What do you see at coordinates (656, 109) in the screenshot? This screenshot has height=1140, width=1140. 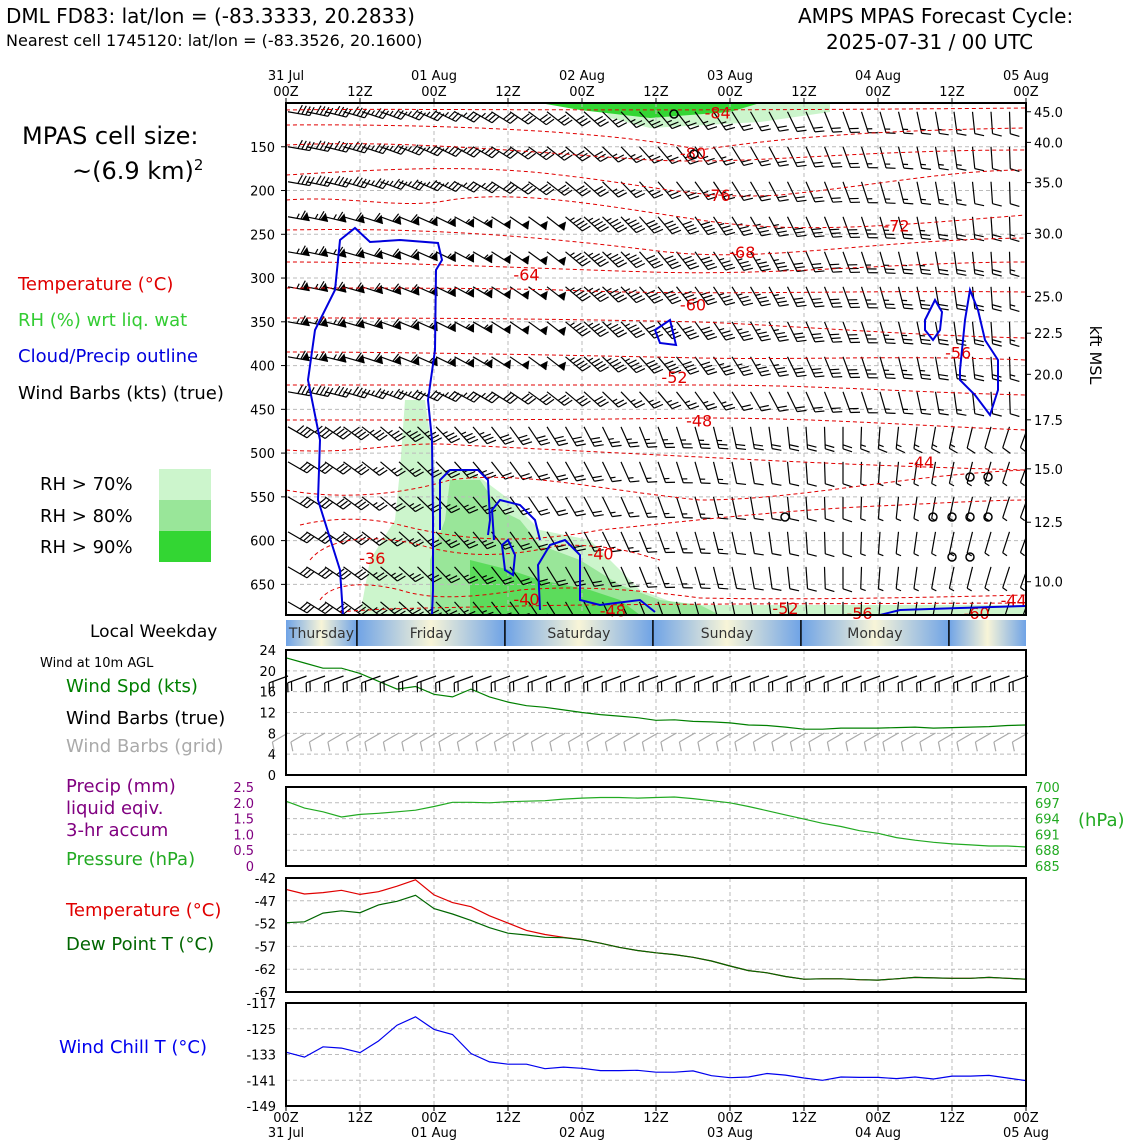 I see `isotherm-a` at bounding box center [656, 109].